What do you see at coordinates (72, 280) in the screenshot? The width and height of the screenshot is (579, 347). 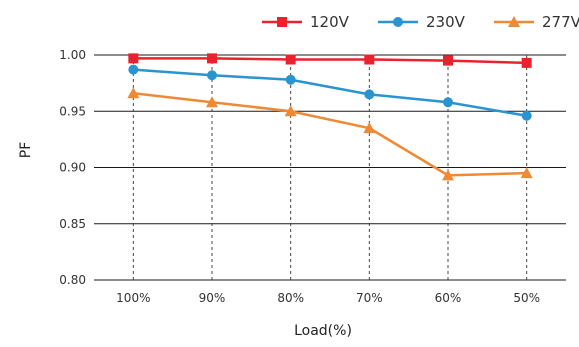 I see `y-tick-label: 0.80` at bounding box center [72, 280].